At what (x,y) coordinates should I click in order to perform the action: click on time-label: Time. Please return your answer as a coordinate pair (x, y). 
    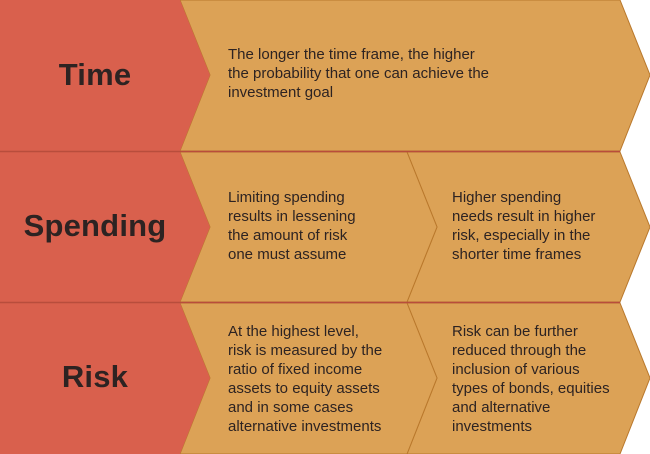
    Looking at the image, I should click on (95, 74).